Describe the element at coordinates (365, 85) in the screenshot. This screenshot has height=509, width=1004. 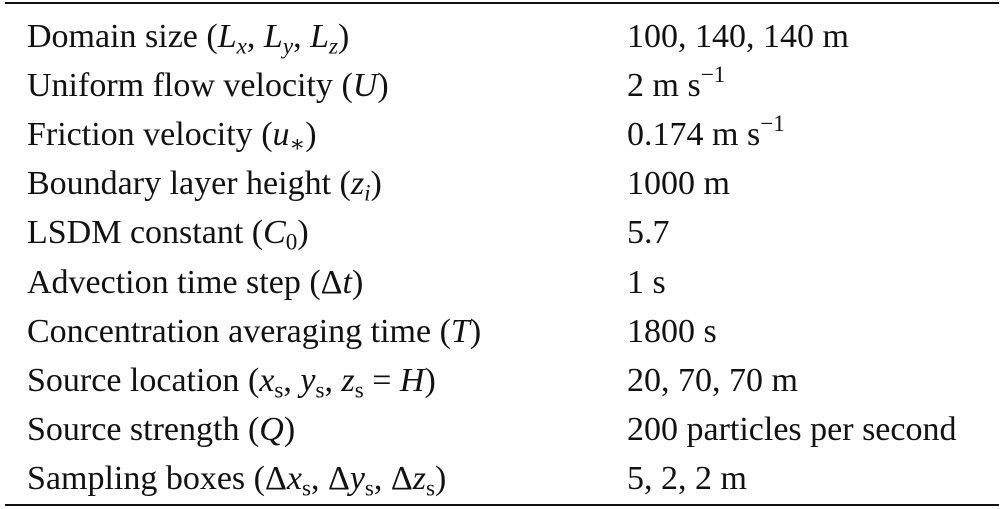
I see `parameter-symbol: (U)` at that location.